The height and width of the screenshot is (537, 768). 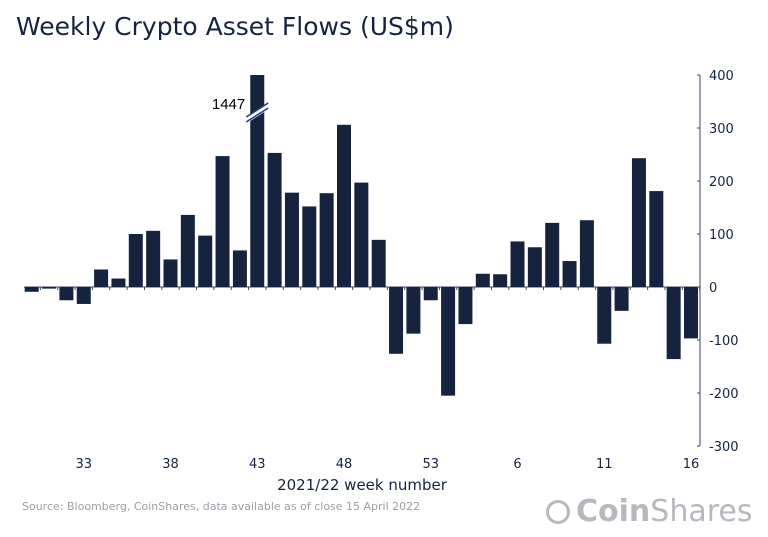 I want to click on logo-text-coin: Coin, so click(x=613, y=511).